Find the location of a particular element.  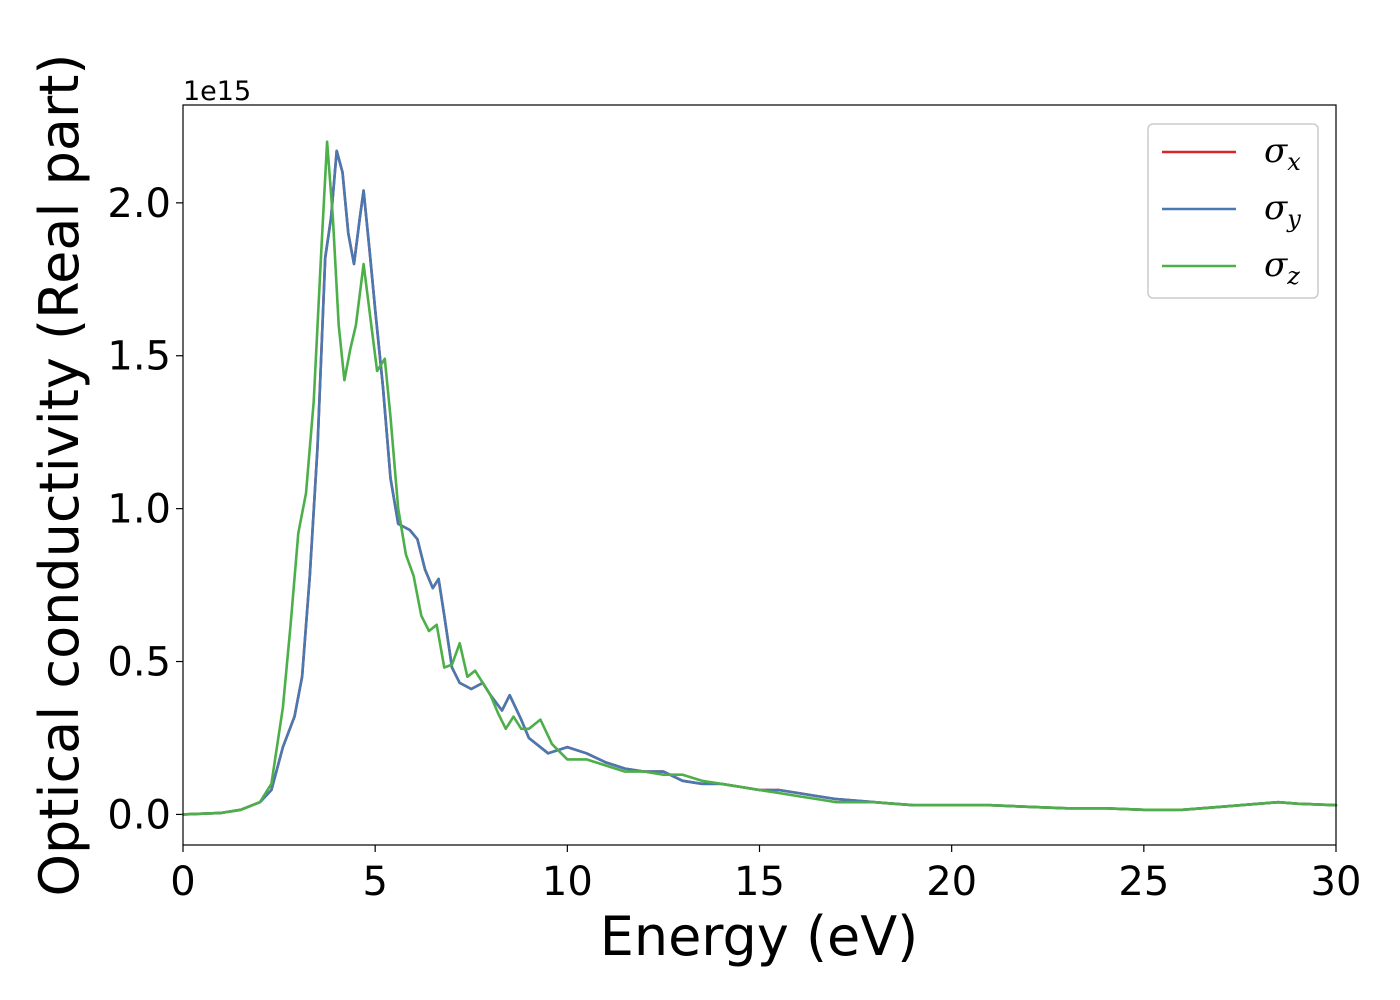

legend-label-x: σx is located at coordinates (1282, 153).